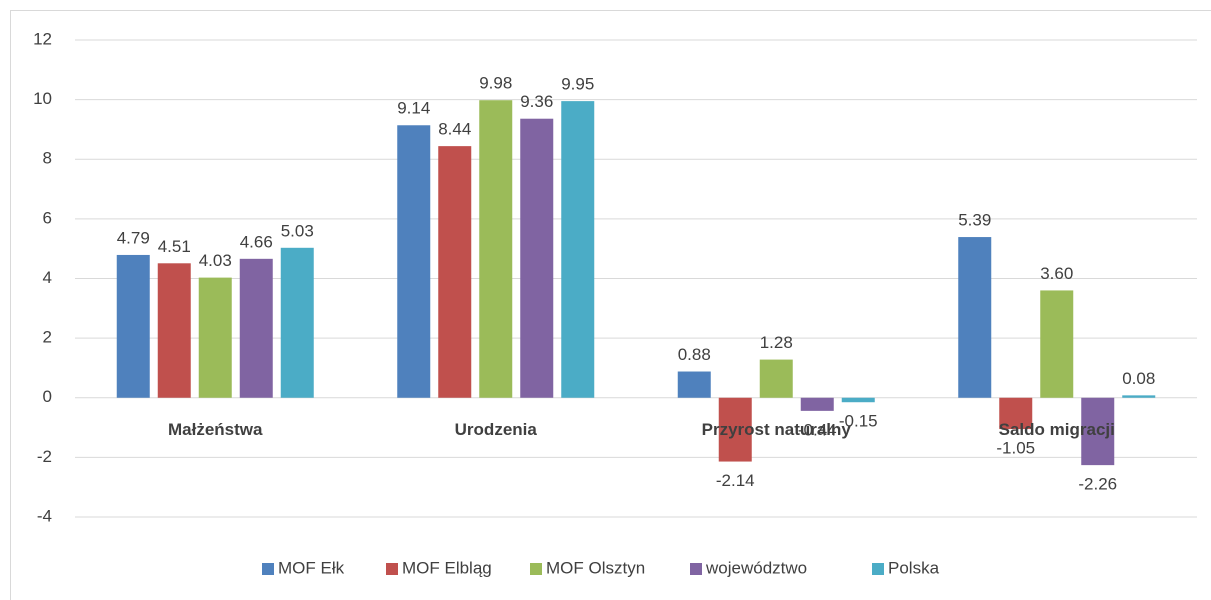 This screenshot has height=600, width=1211. I want to click on value-label: 4.51, so click(174, 246).